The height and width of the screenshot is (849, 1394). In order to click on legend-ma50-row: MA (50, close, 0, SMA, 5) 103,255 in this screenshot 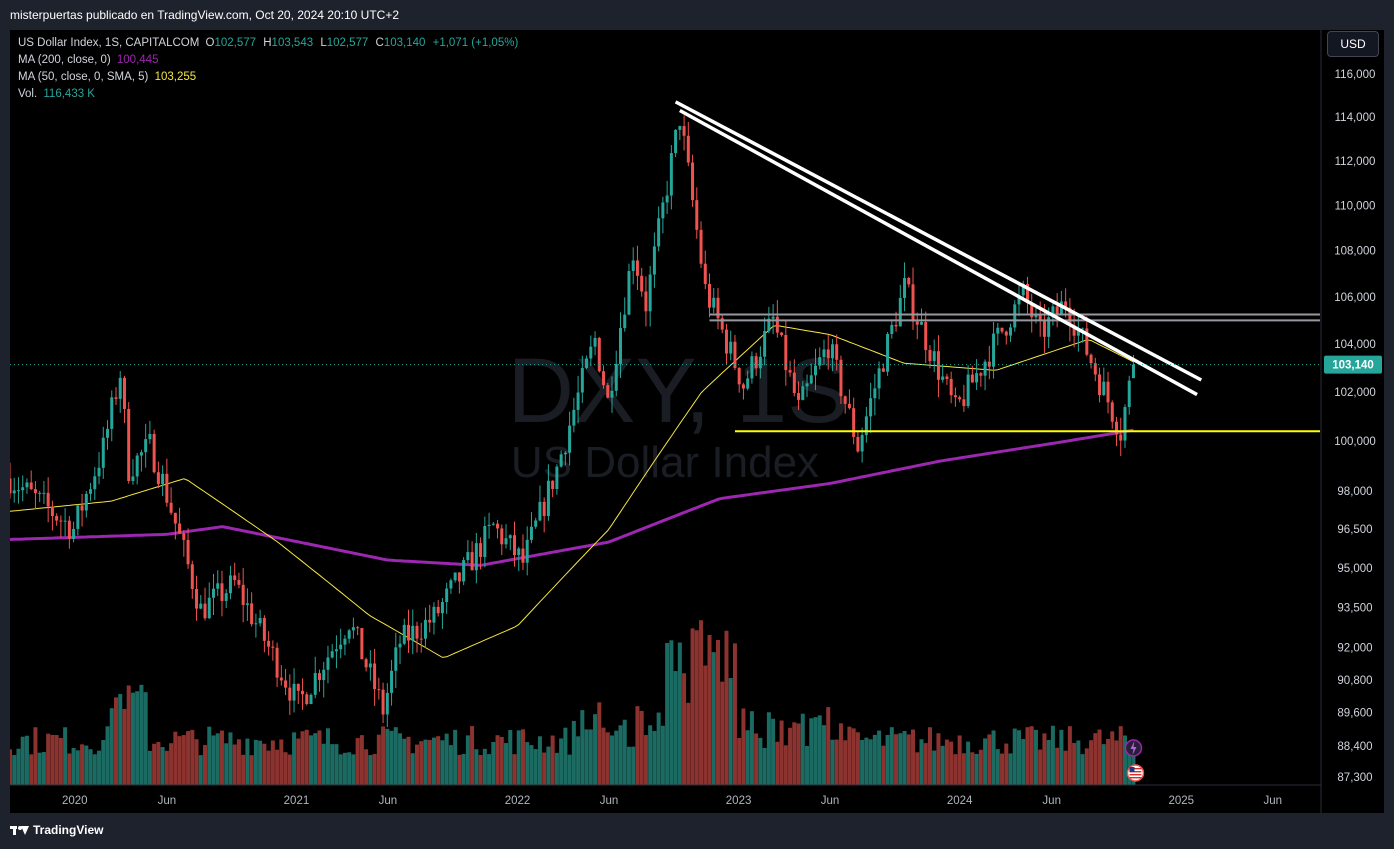, I will do `click(270, 77)`.